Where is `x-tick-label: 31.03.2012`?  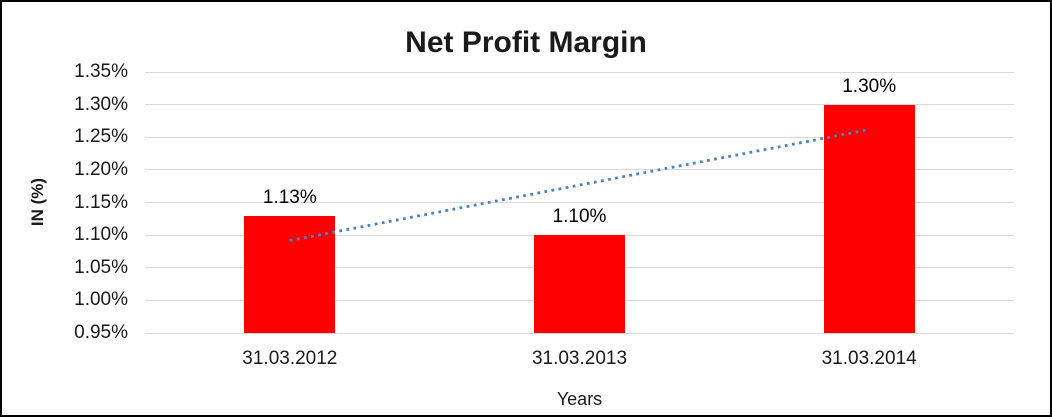 x-tick-label: 31.03.2012 is located at coordinates (290, 358).